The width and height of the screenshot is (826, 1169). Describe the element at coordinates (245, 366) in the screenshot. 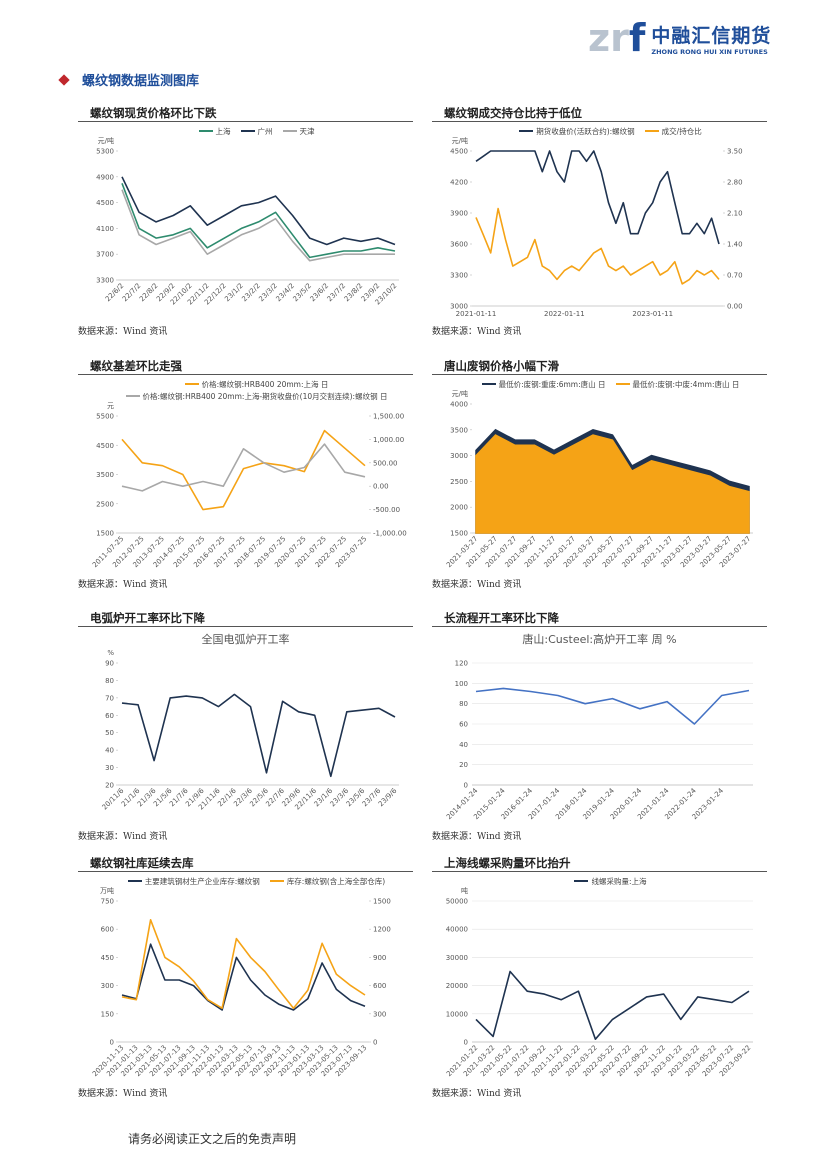

I see `panel-heading: 螺纹基差环比走强` at that location.